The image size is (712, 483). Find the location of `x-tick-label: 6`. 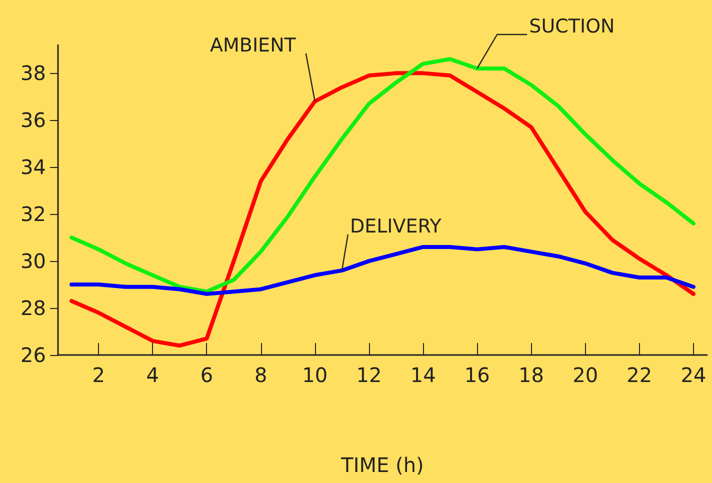

x-tick-label: 6 is located at coordinates (207, 375).